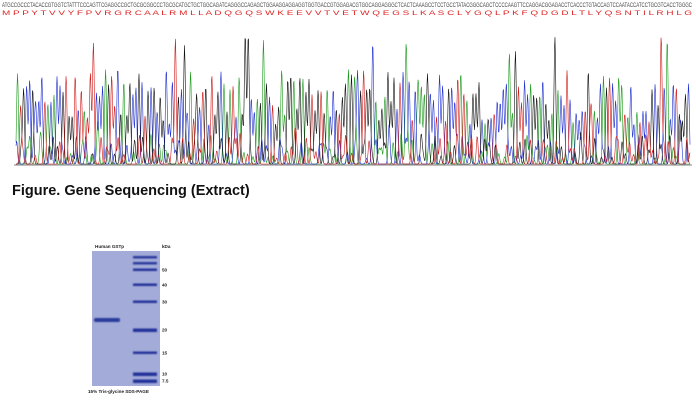 This screenshot has width=696, height=409. I want to click on marker-label: 7.5, so click(165, 381).